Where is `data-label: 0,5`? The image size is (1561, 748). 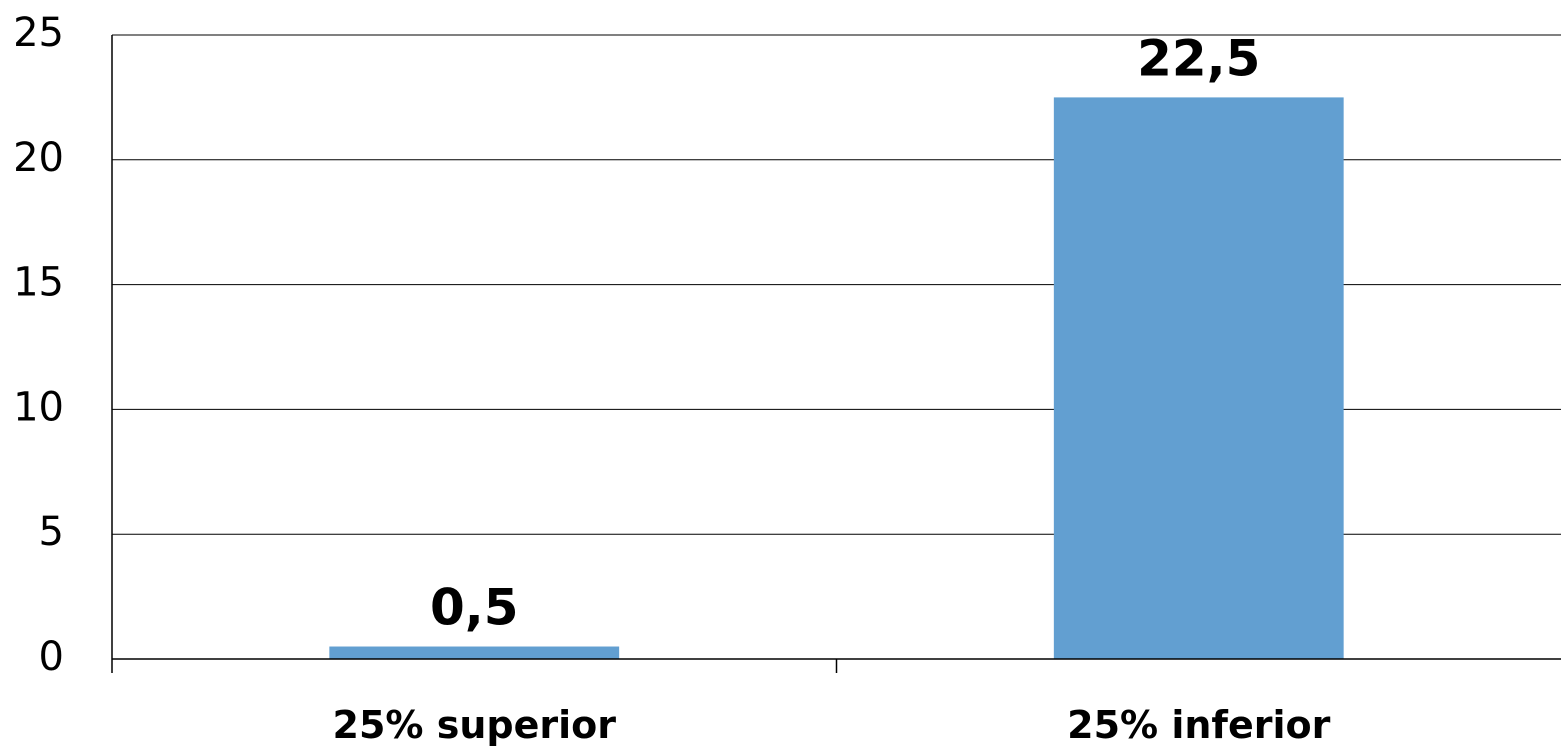
data-label: 0,5 is located at coordinates (474, 608).